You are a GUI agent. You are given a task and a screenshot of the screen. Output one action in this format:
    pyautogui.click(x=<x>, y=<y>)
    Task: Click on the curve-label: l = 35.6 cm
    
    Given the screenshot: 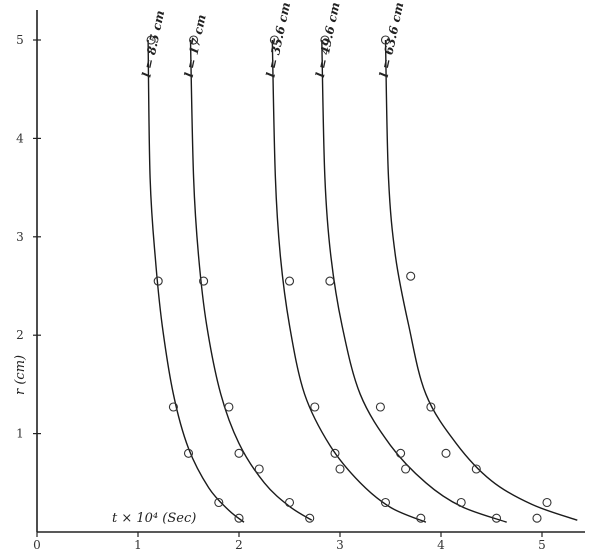 What is the action you would take?
    pyautogui.click(x=279, y=40)
    